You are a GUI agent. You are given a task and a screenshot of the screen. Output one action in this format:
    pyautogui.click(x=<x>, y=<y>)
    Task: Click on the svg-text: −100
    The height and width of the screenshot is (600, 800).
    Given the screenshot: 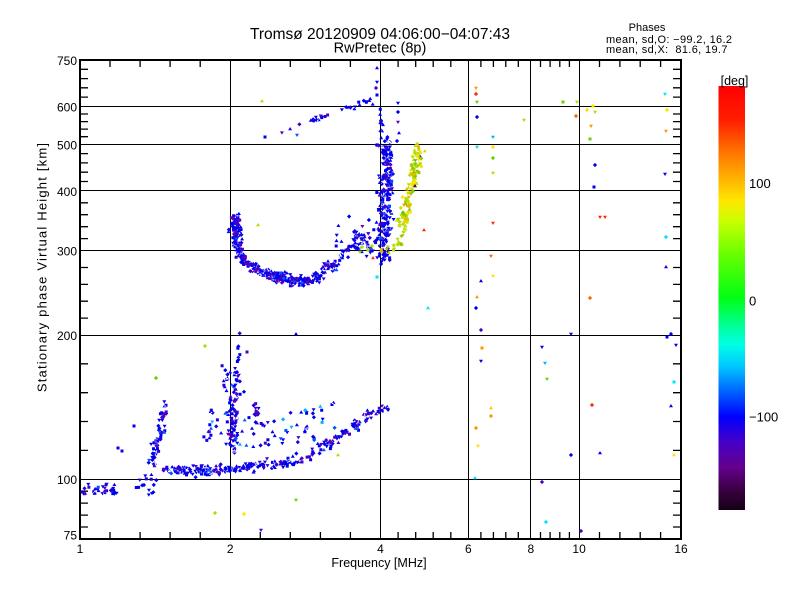 What is the action you would take?
    pyautogui.click(x=763, y=417)
    